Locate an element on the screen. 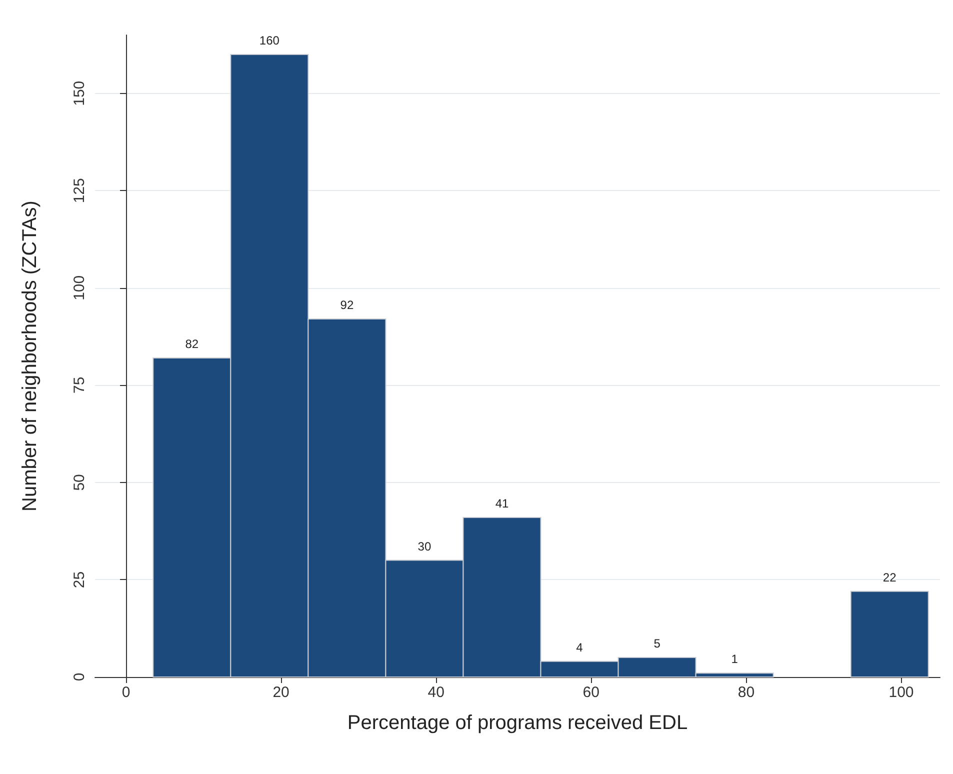 The height and width of the screenshot is (774, 953). y-tick-label: 150 is located at coordinates (79, 93).